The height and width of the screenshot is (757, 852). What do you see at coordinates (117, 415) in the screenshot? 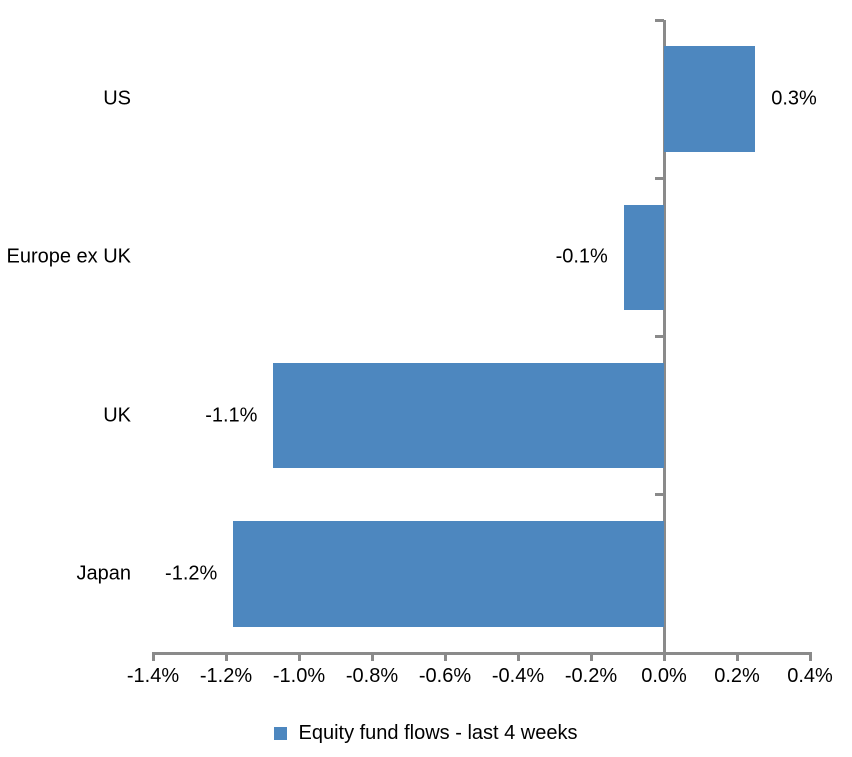
I see `category-label-uk: UK` at bounding box center [117, 415].